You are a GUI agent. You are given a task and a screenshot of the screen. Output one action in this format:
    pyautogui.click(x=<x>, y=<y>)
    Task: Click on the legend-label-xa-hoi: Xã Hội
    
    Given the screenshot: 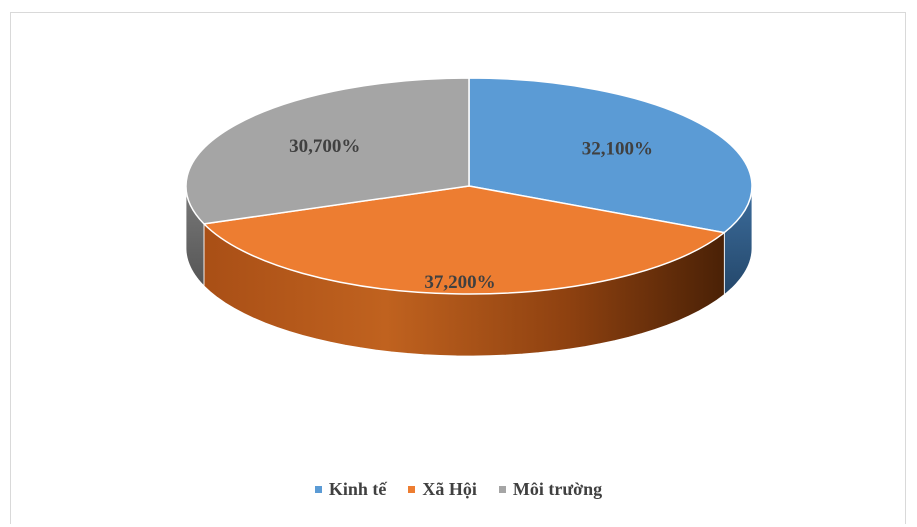 What is the action you would take?
    pyautogui.click(x=449, y=488)
    